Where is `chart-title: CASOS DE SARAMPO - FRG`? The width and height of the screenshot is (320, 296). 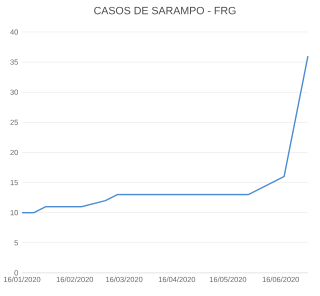 chart-title: CASOS DE SARAMPO - FRG is located at coordinates (165, 10).